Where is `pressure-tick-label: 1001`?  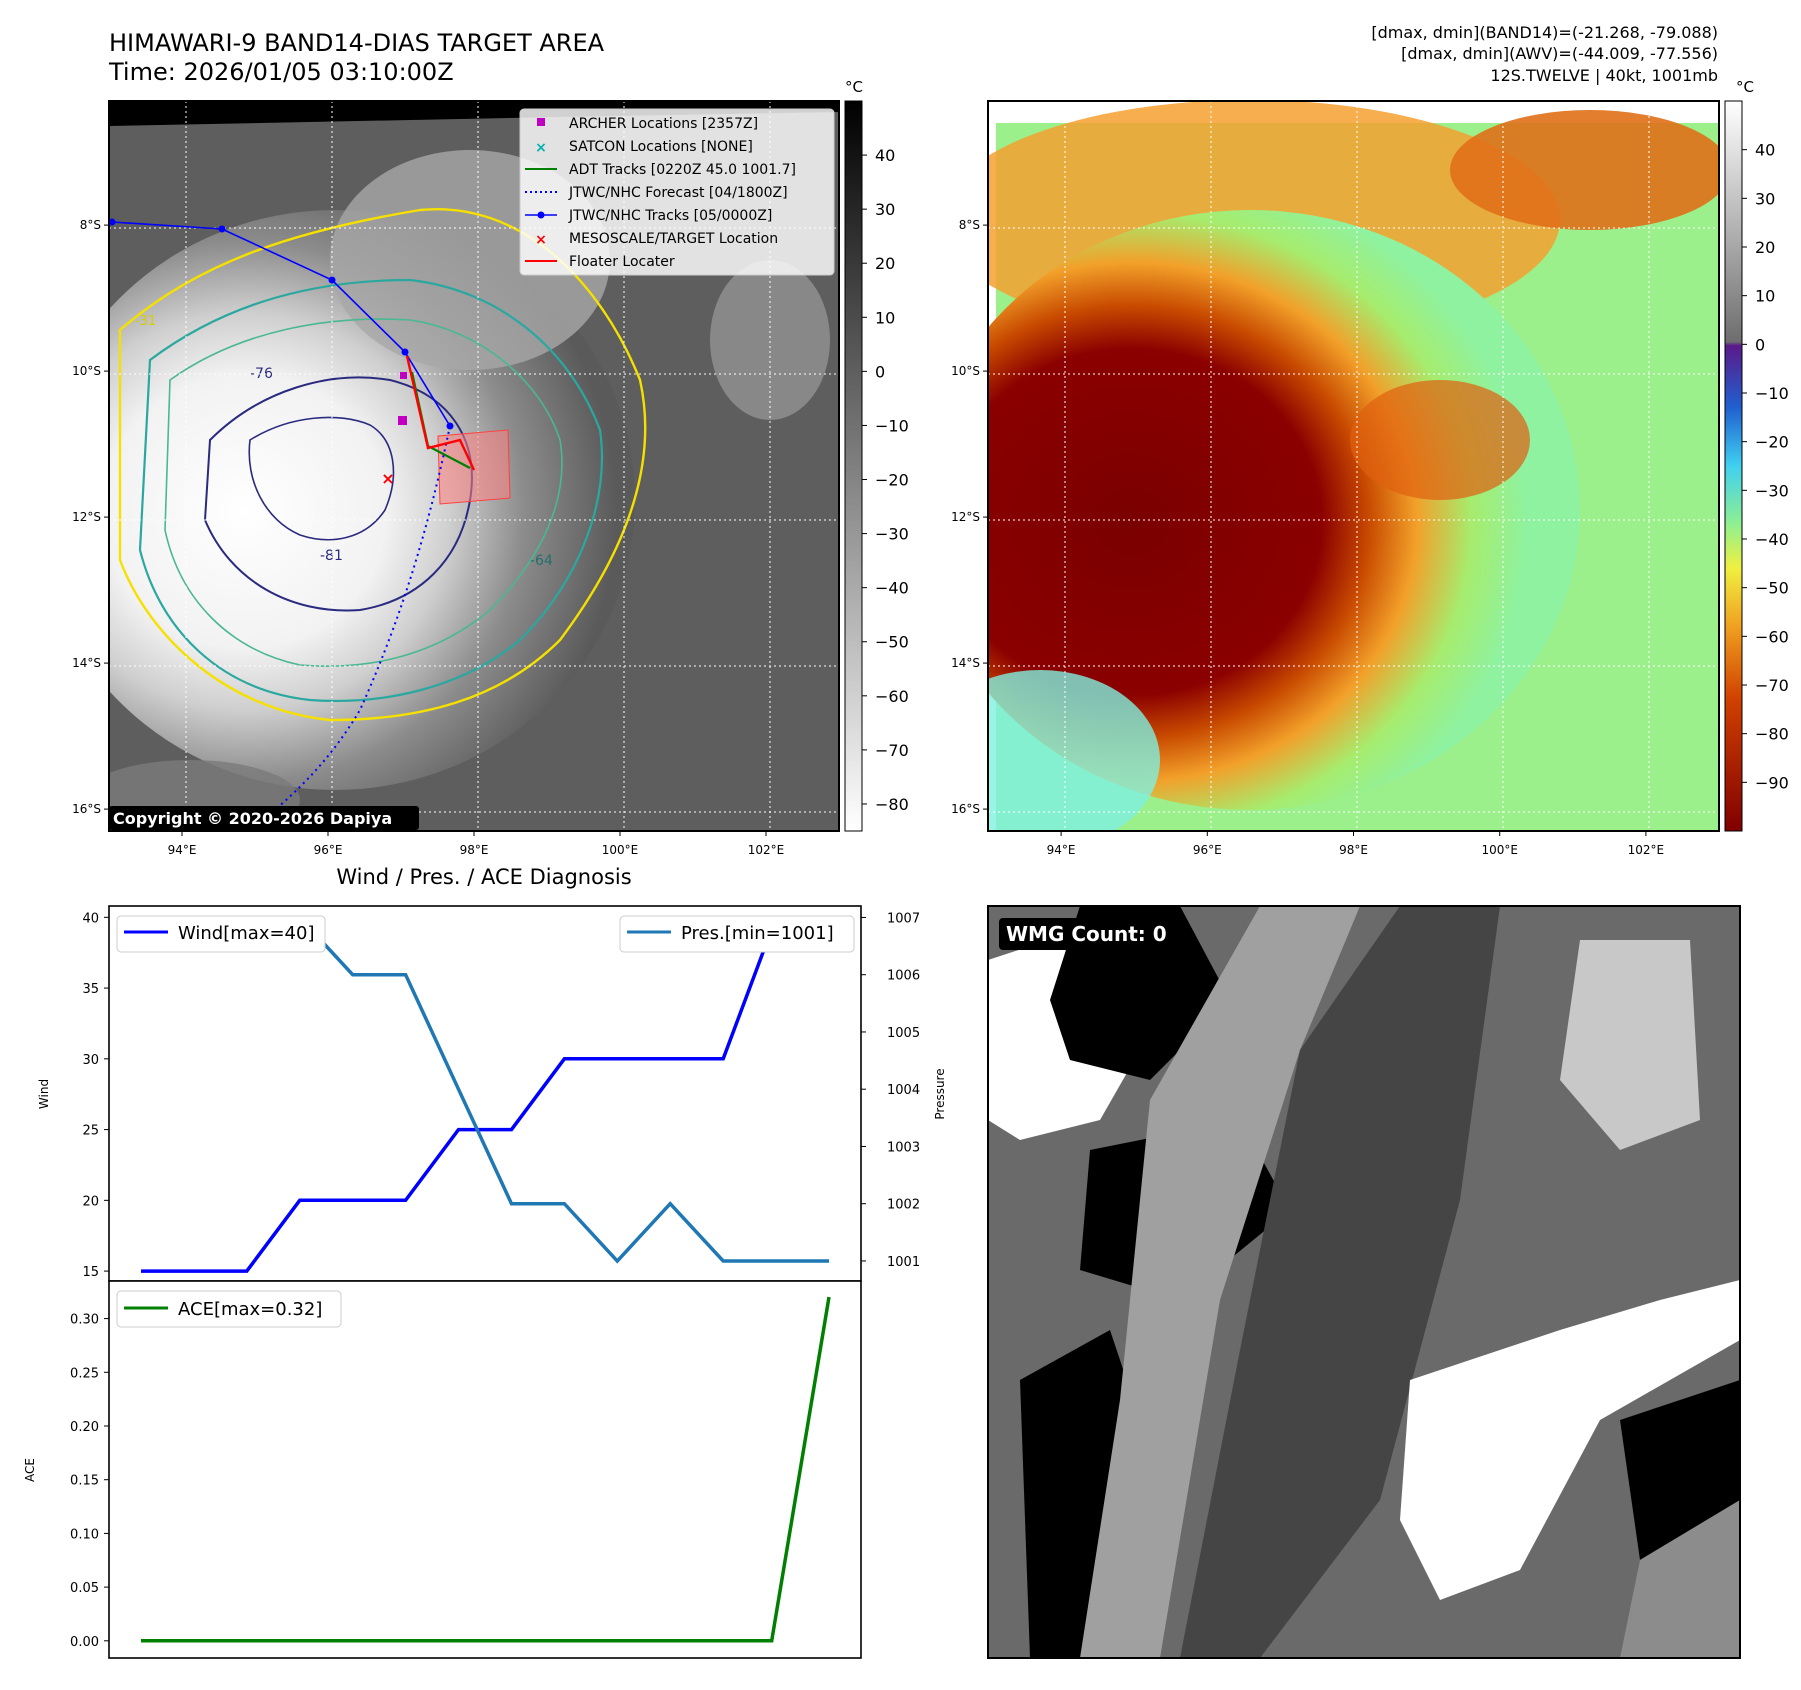 pressure-tick-label: 1001 is located at coordinates (903, 1262).